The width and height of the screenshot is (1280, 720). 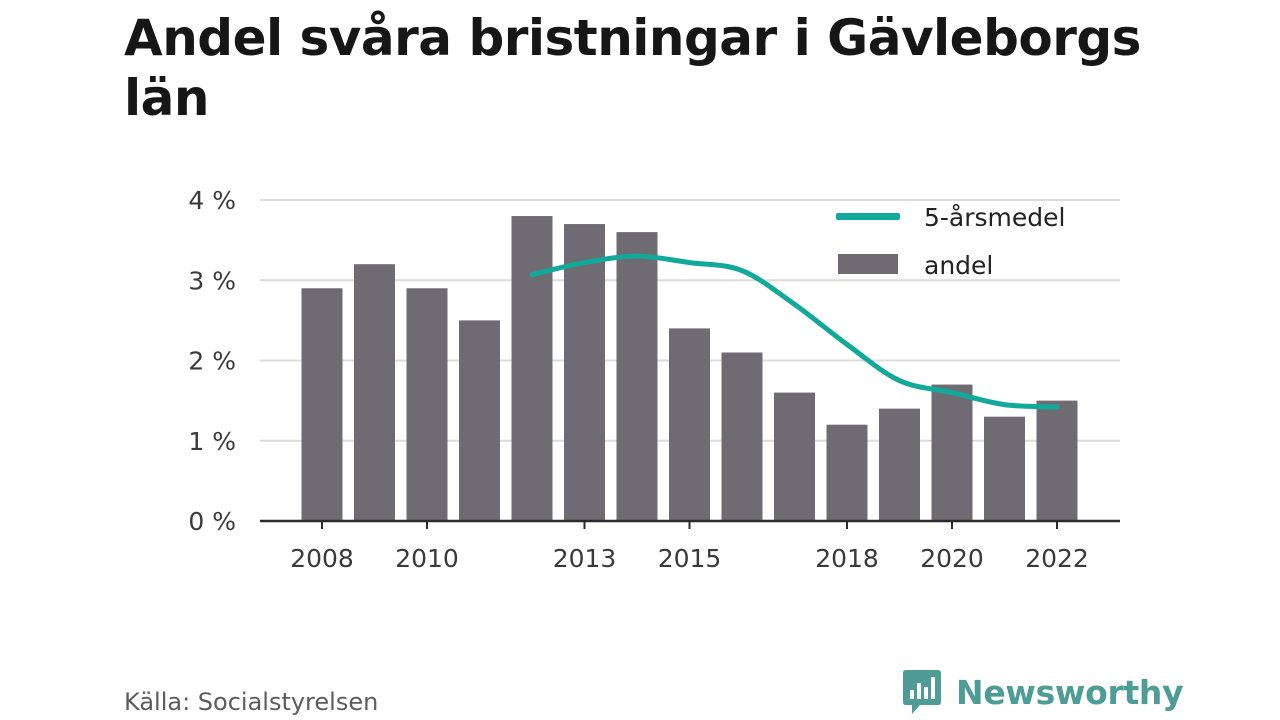 I want to click on legend-swatch-line, so click(x=868, y=216).